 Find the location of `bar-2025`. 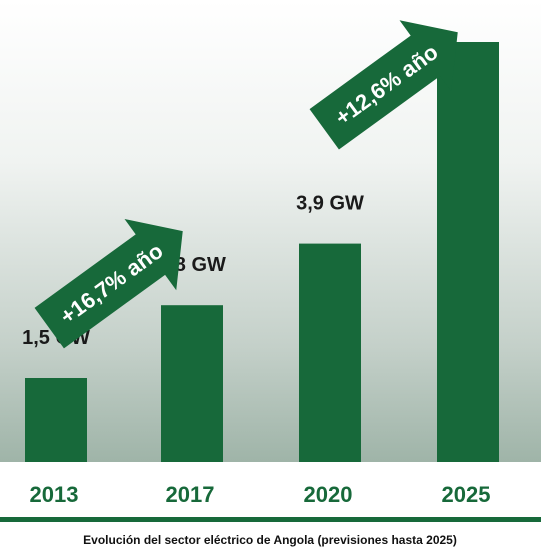

bar-2025 is located at coordinates (468, 252).